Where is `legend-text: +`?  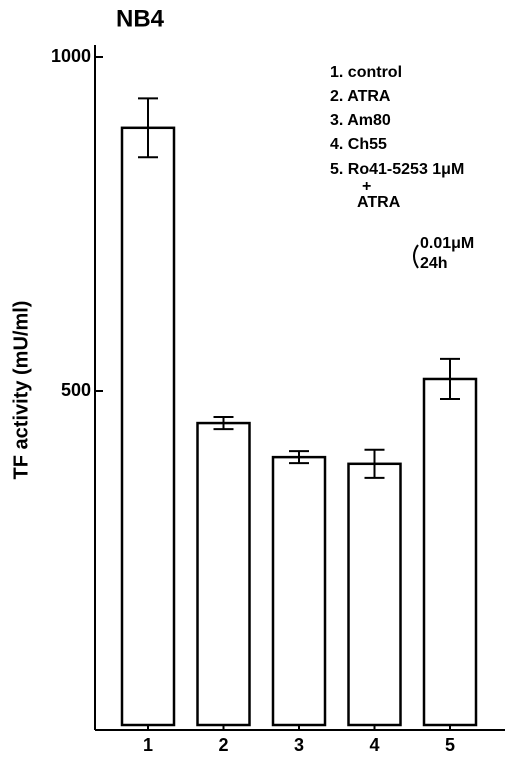 legend-text: + is located at coordinates (366, 186).